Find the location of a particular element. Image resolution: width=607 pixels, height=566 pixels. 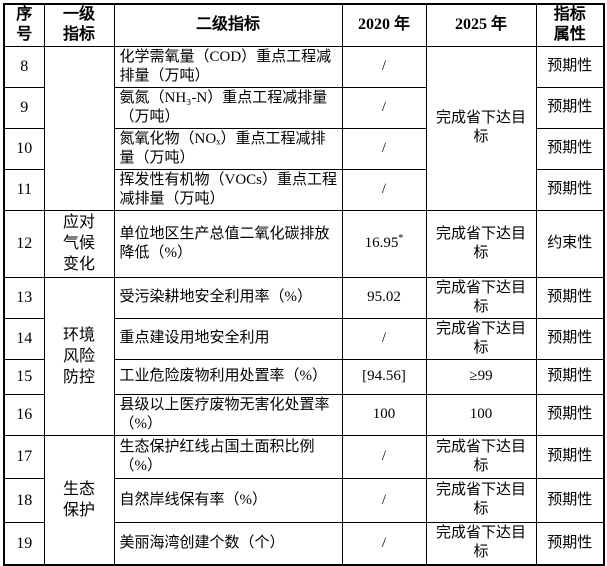

cell-level2: 氮氧化物（NOₓ）重点工程减排量（万吨） is located at coordinates (228, 148).